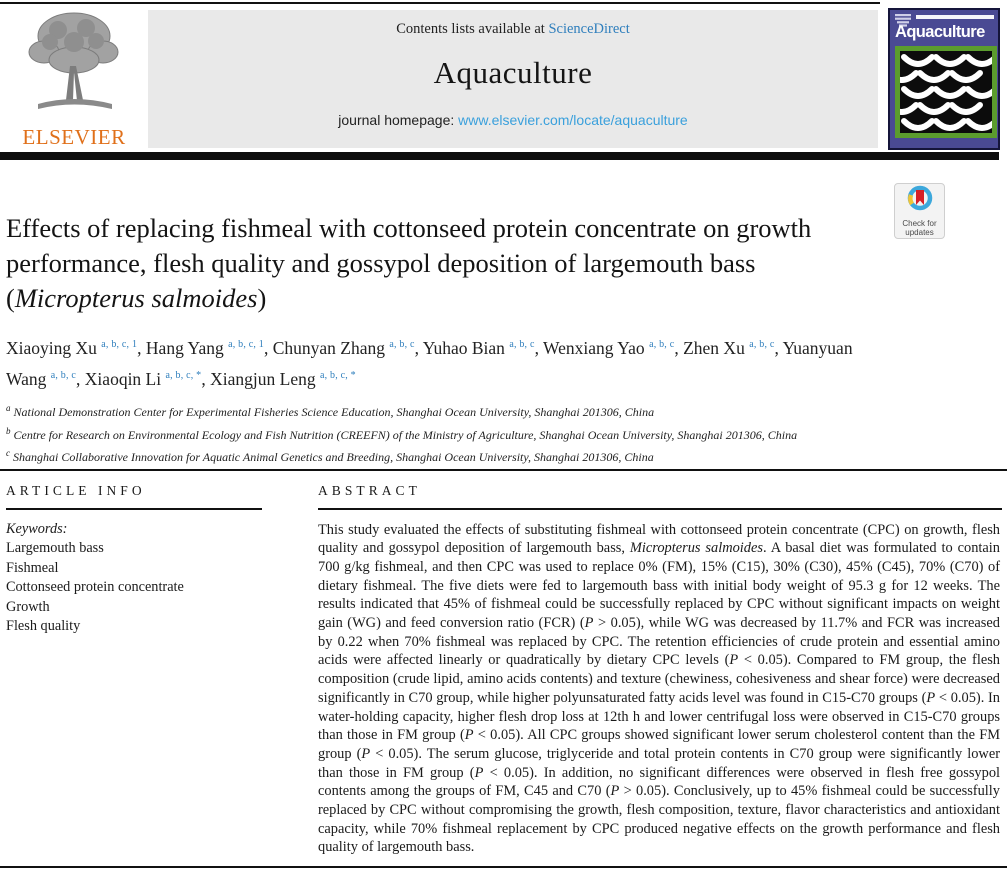 Image resolution: width=1007 pixels, height=875 pixels. I want to click on author-name: Yuhao Bian, so click(463, 347).